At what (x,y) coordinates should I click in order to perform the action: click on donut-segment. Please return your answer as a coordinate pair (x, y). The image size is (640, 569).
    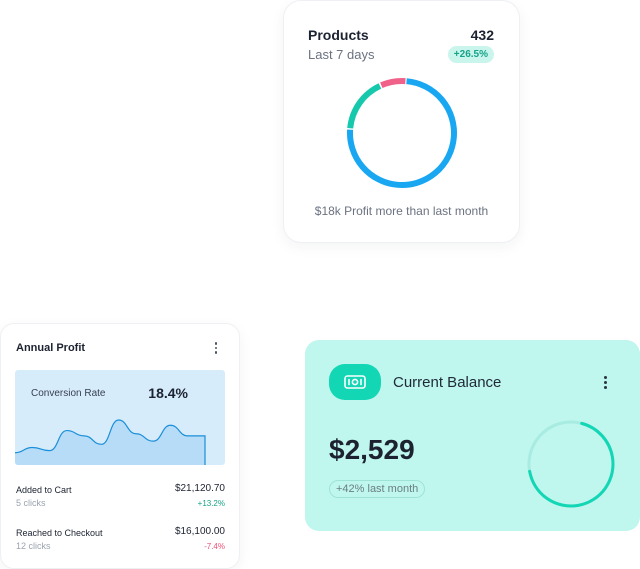
    Looking at the image, I should click on (402, 133).